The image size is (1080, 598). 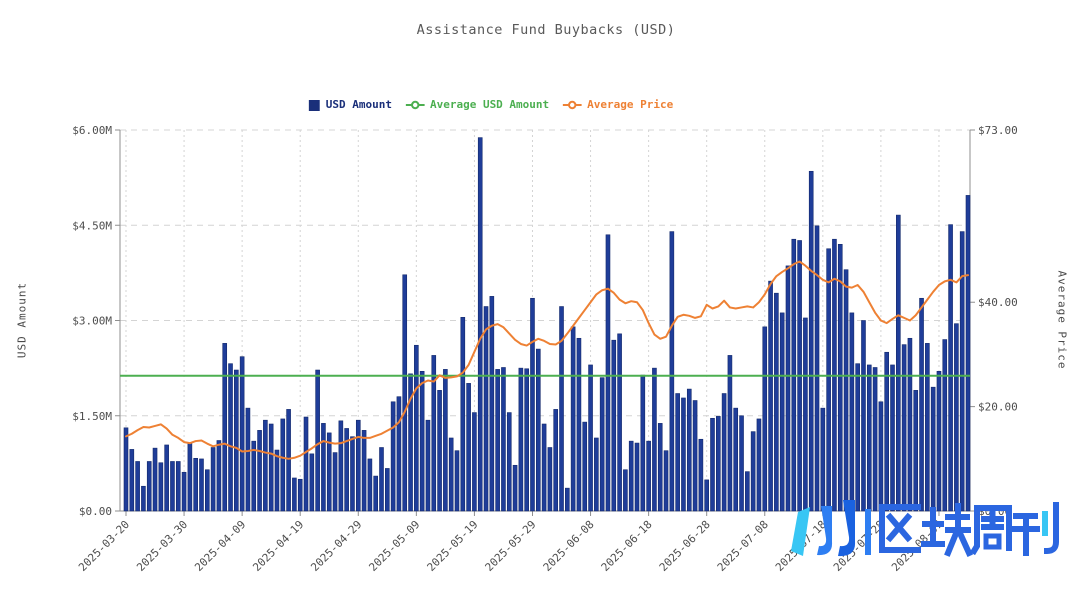 I want to click on legend-item-average-usd-amount: Average USD Amount, so click(x=477, y=104).